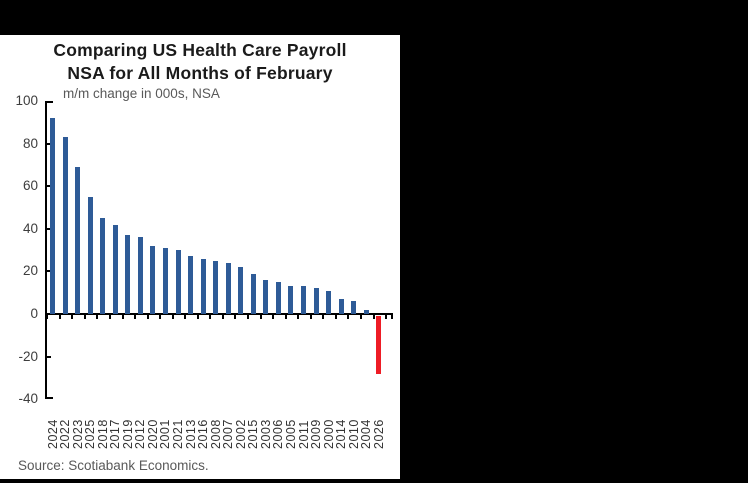  Describe the element at coordinates (341, 306) in the screenshot. I see `bar-2014` at that location.